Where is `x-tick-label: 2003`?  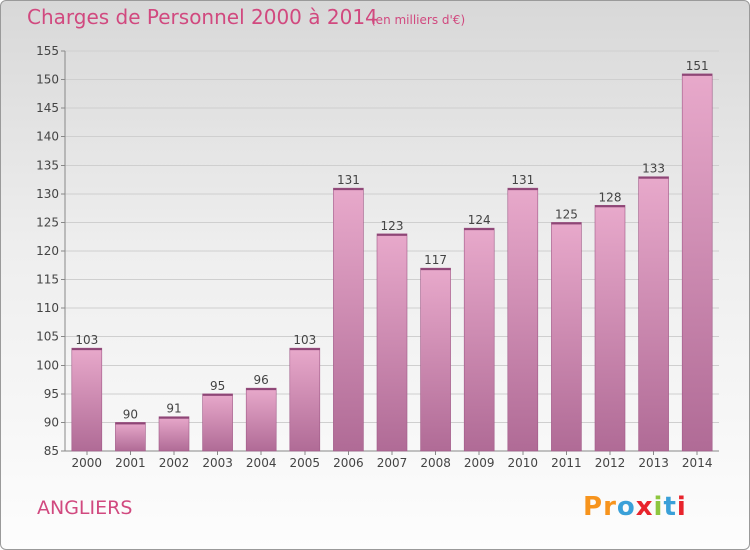
x-tick-label: 2003 is located at coordinates (217, 463).